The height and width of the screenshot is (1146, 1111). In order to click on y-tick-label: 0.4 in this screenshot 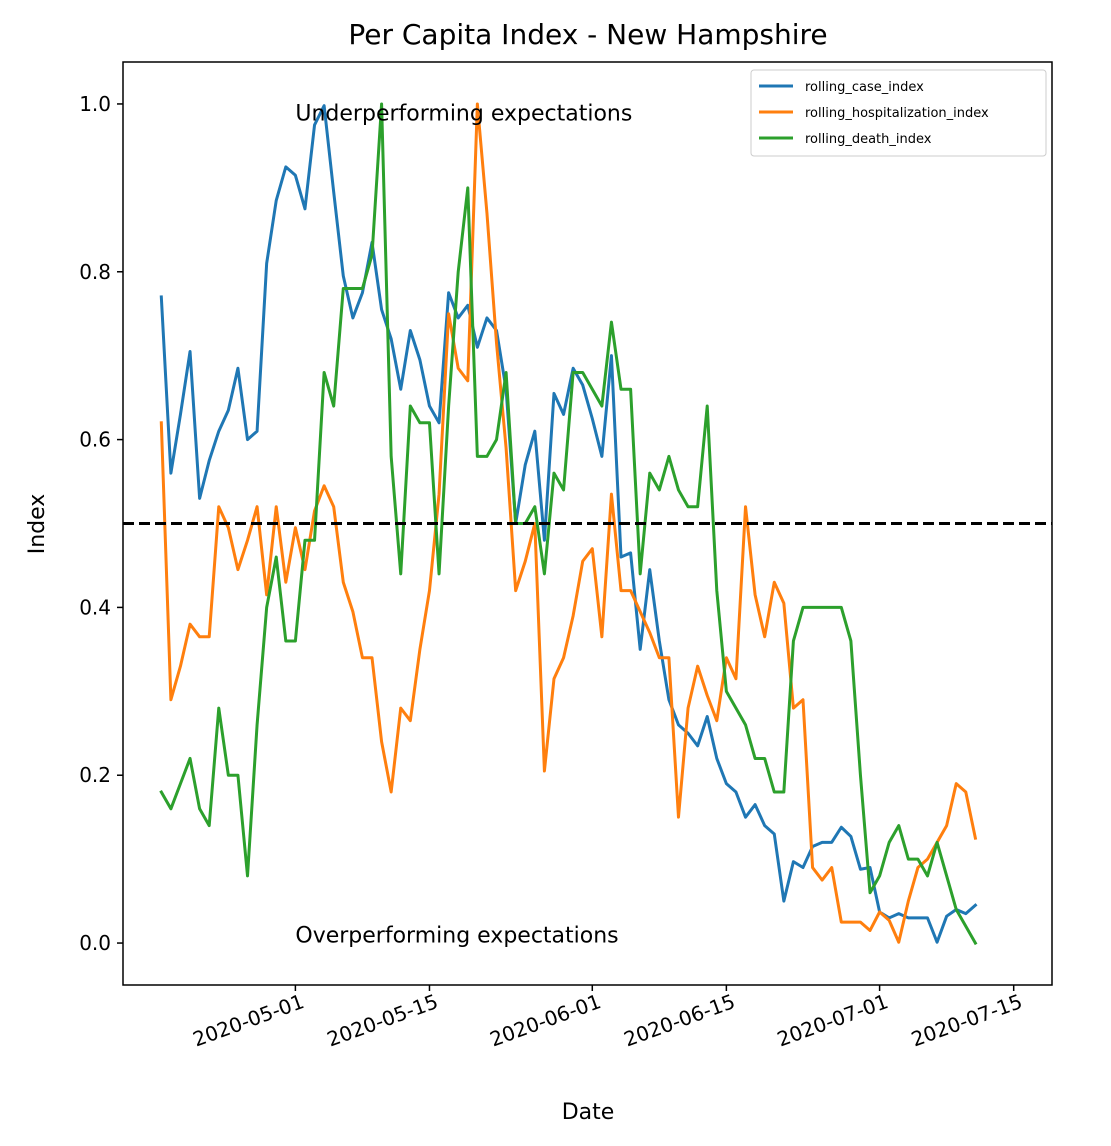, I will do `click(95, 607)`.